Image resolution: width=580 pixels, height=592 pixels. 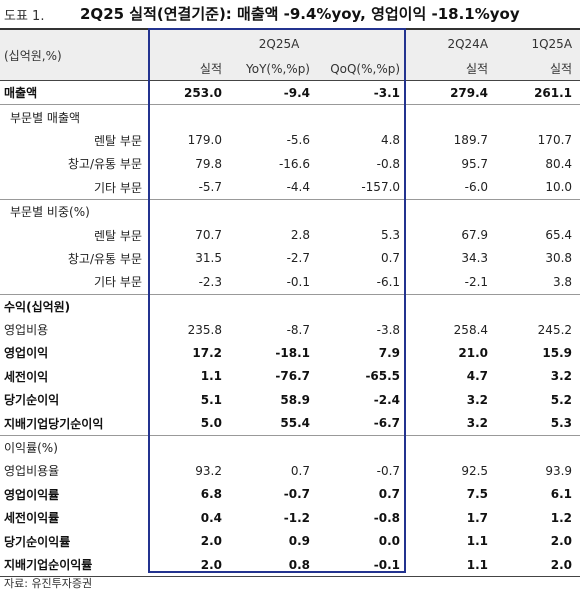 What do you see at coordinates (389, 352) in the screenshot?
I see `value-2q25a-qoq: 7.9` at bounding box center [389, 352].